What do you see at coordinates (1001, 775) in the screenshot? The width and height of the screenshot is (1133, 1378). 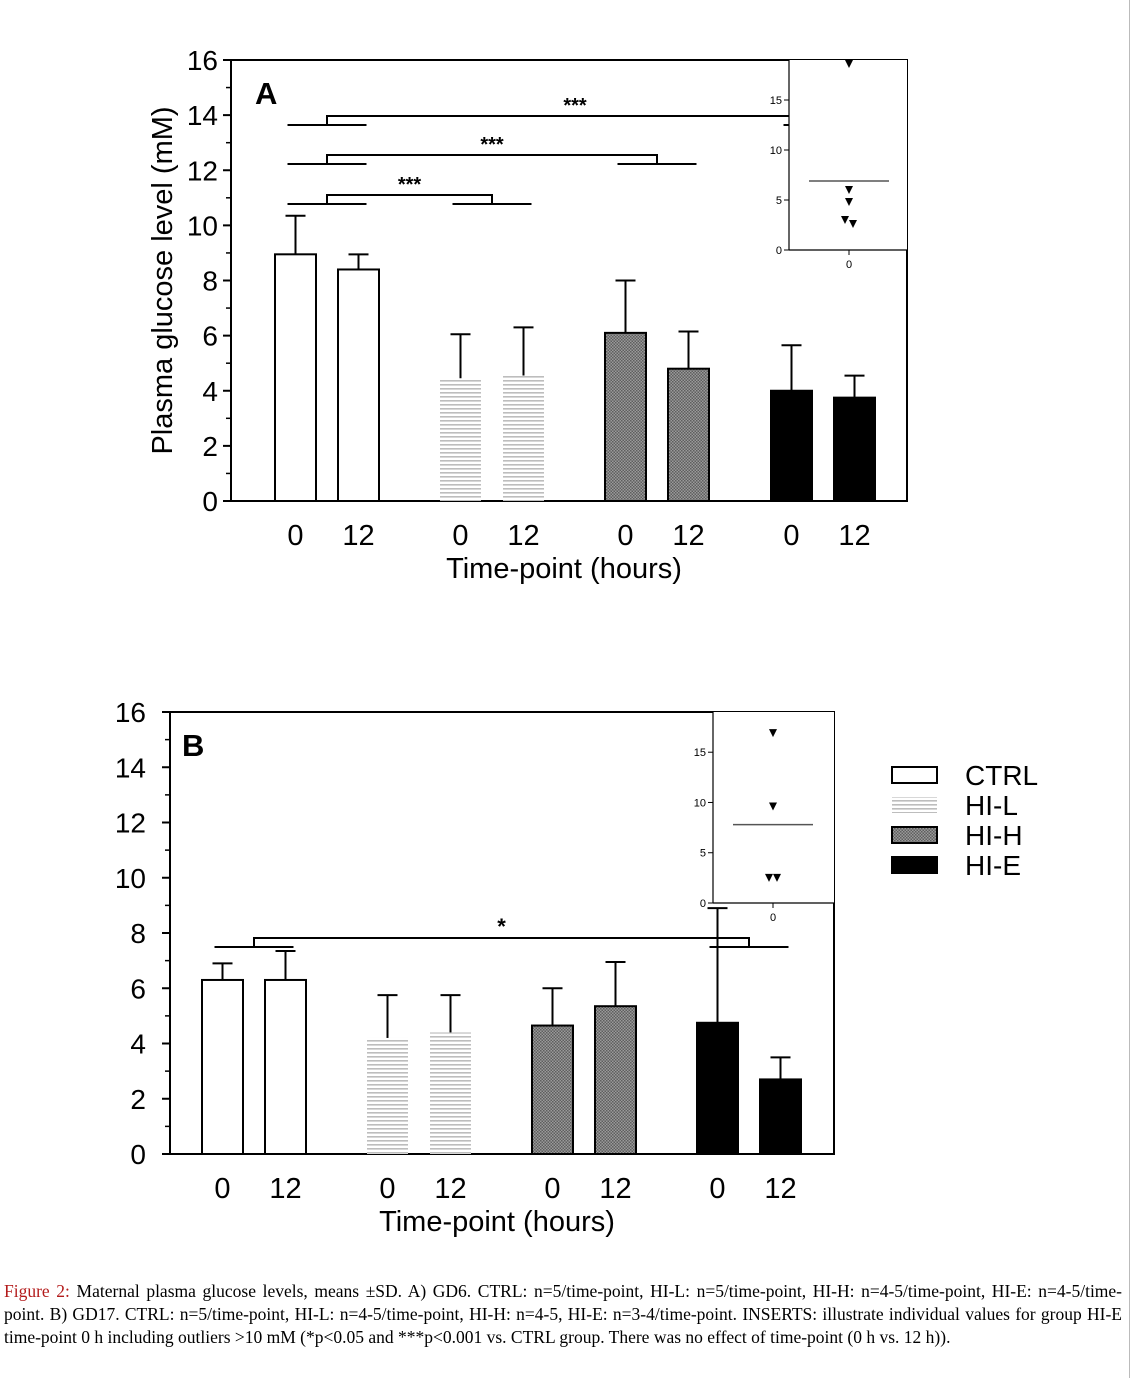 I see `legend-label: CTRL` at bounding box center [1001, 775].